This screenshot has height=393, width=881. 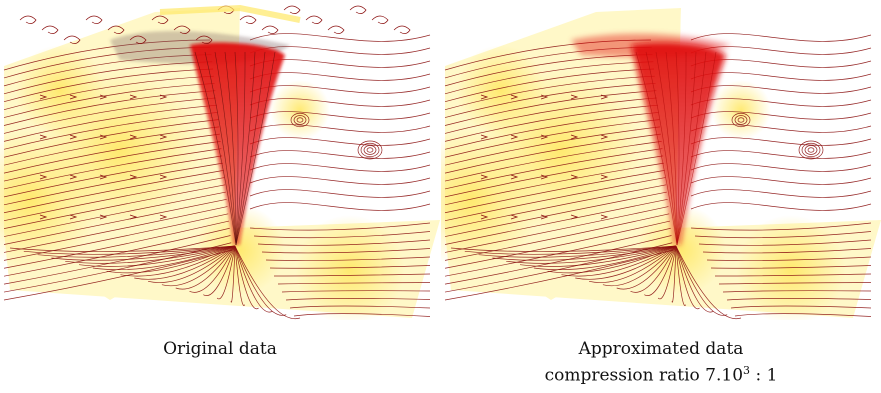 I want to click on field-glow, so click(x=681, y=250).